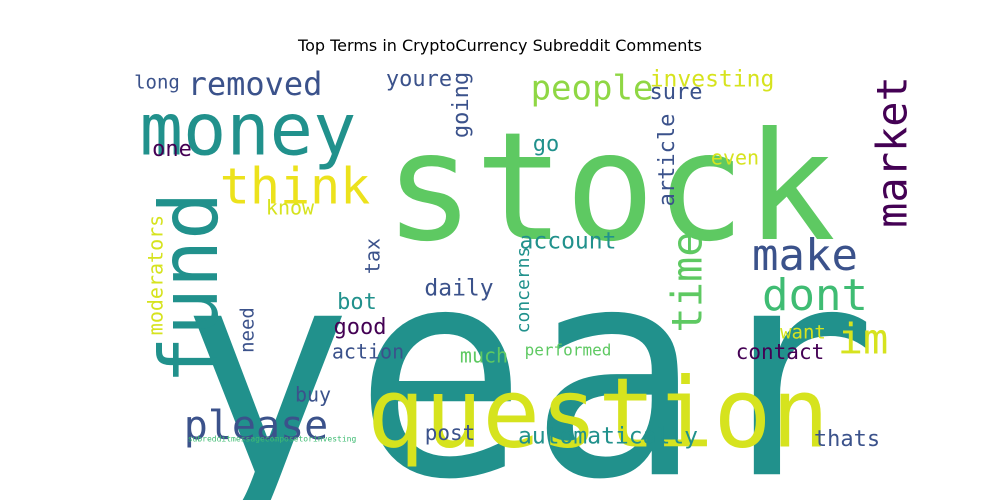  I want to click on word-please: please, so click(256, 426).